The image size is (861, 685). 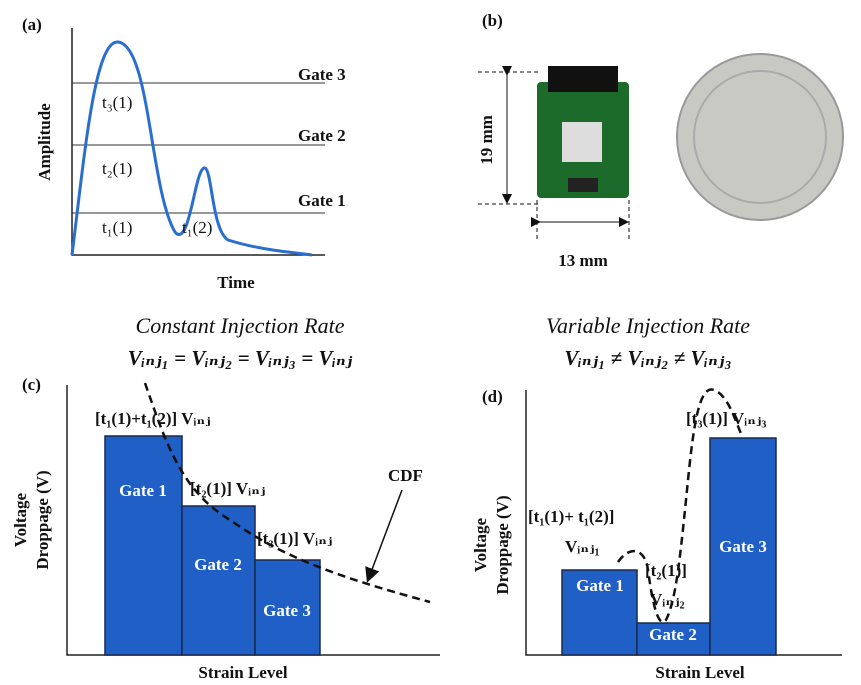 I want to click on annotation: [t₂(1)], so click(x=666, y=570).